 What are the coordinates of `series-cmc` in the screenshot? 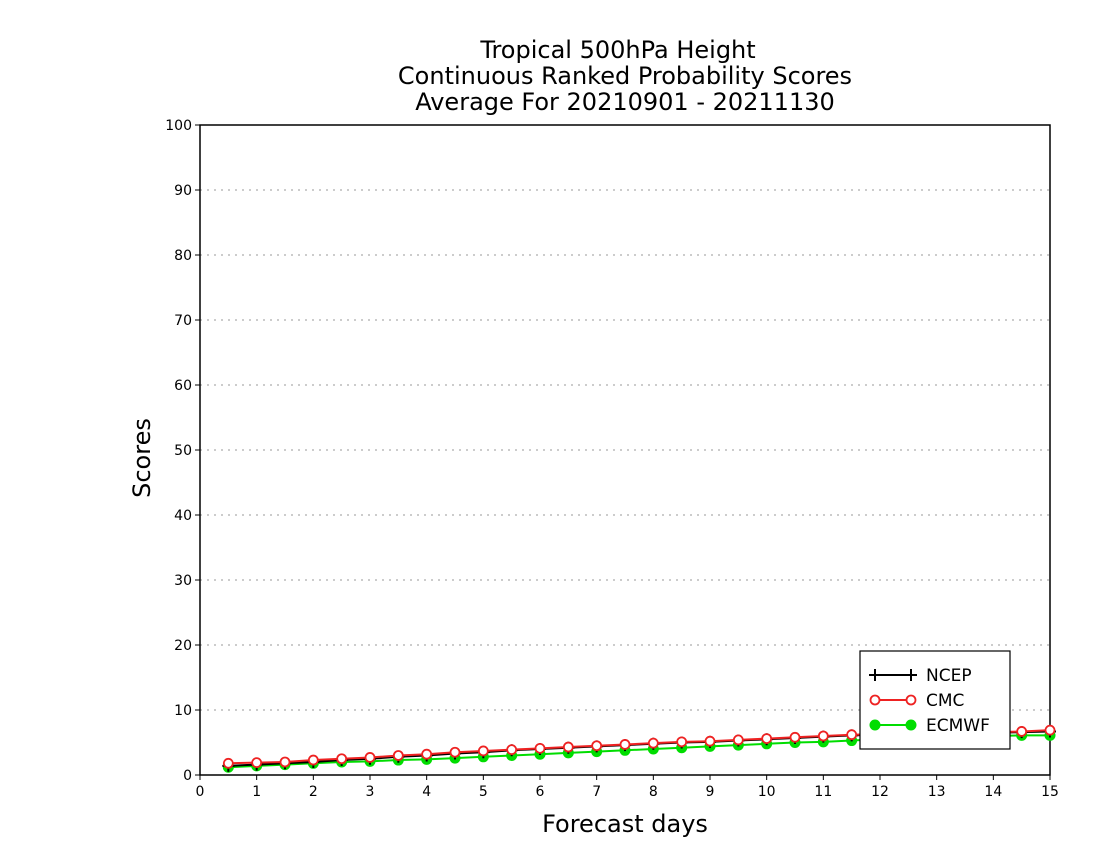 It's located at (639, 746).